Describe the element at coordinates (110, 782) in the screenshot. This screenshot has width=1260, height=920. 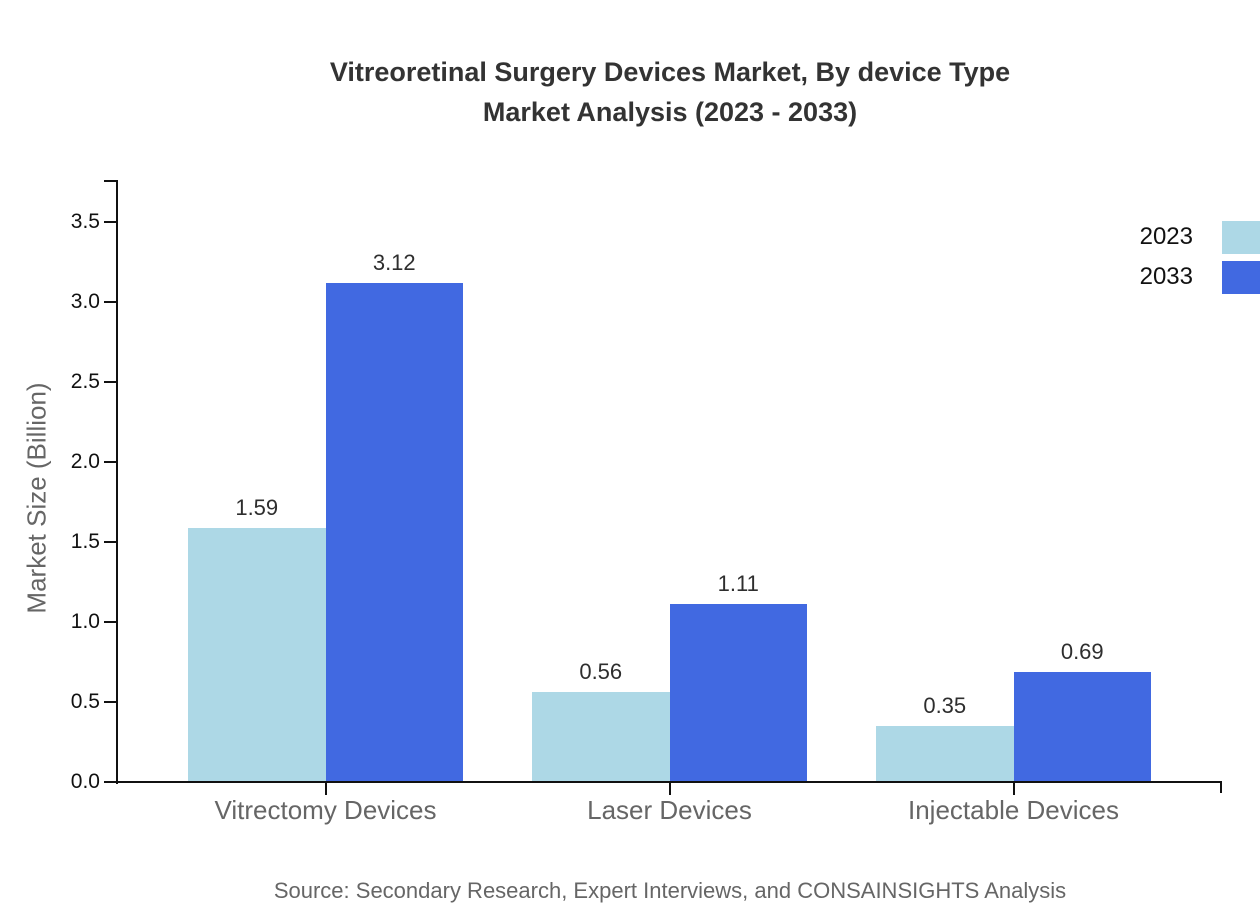
I see `y-tick-0.0` at that location.